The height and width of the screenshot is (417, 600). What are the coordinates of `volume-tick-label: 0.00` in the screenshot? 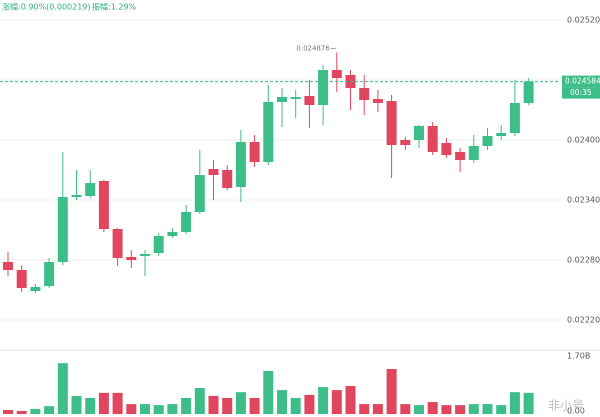 It's located at (576, 411).